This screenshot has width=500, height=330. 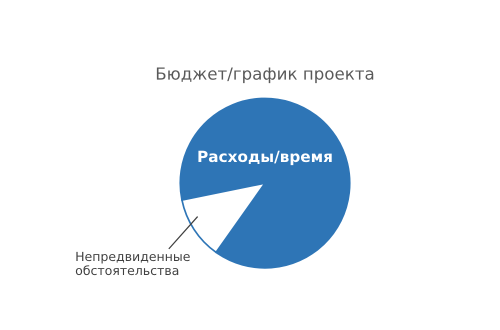 I want to click on slice-label: Расходы/время, so click(x=265, y=158).